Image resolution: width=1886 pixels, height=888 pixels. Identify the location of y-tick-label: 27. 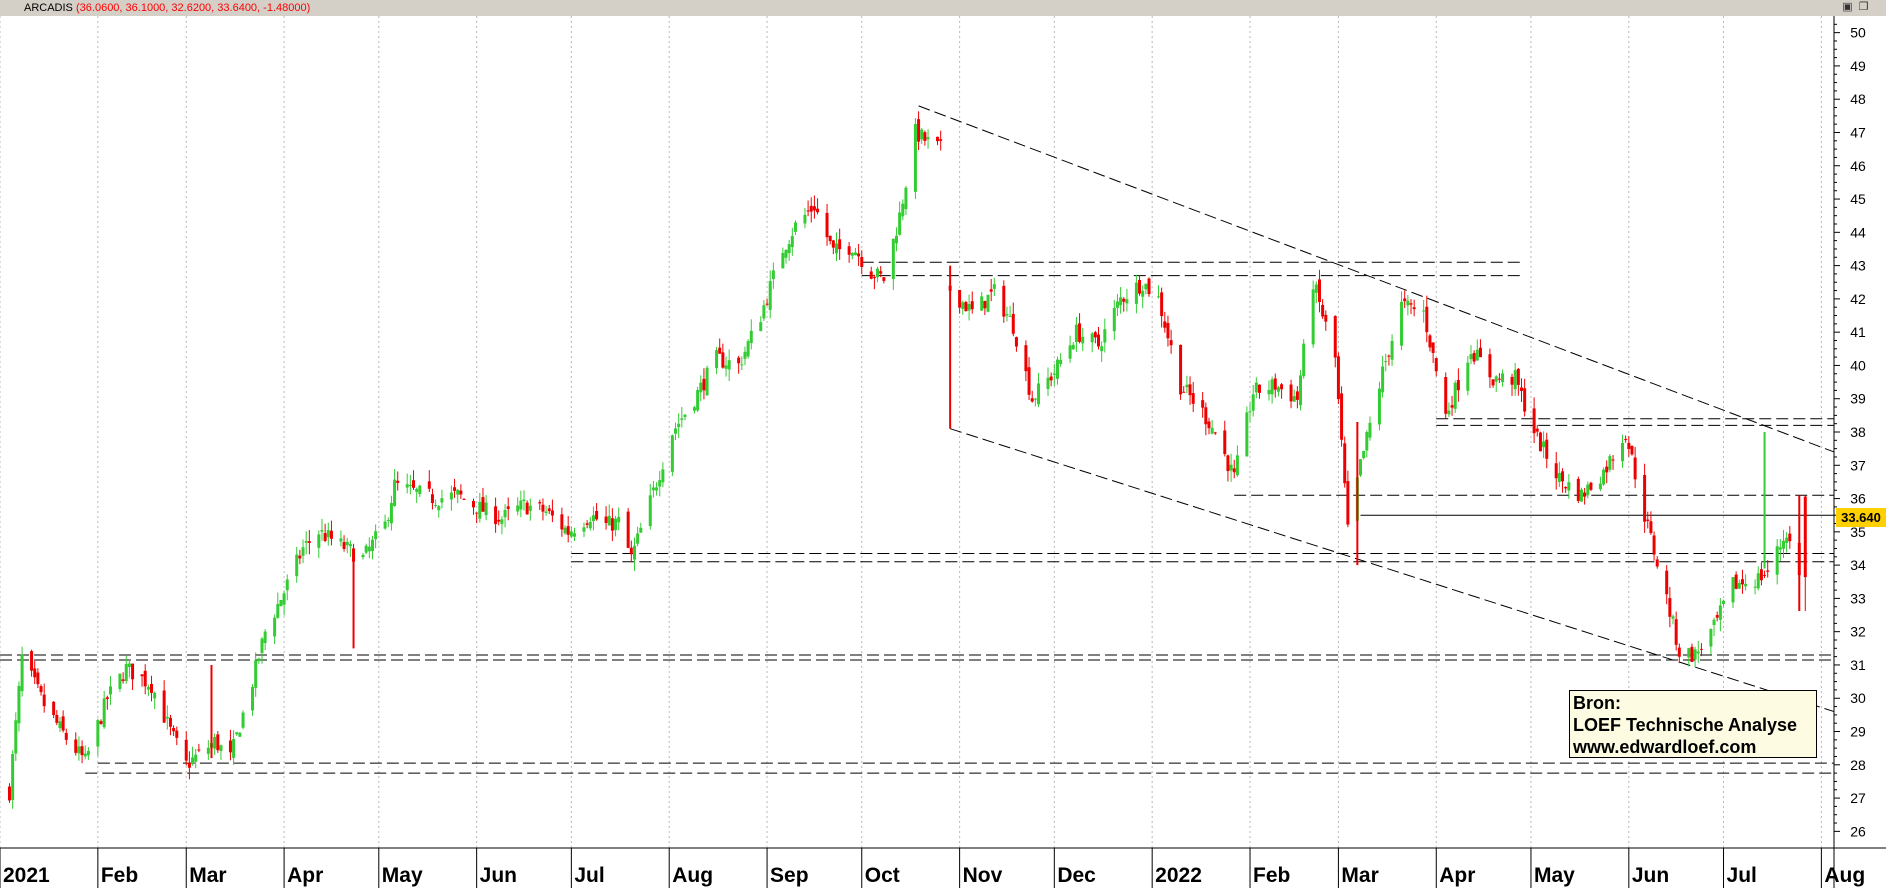
(1858, 798).